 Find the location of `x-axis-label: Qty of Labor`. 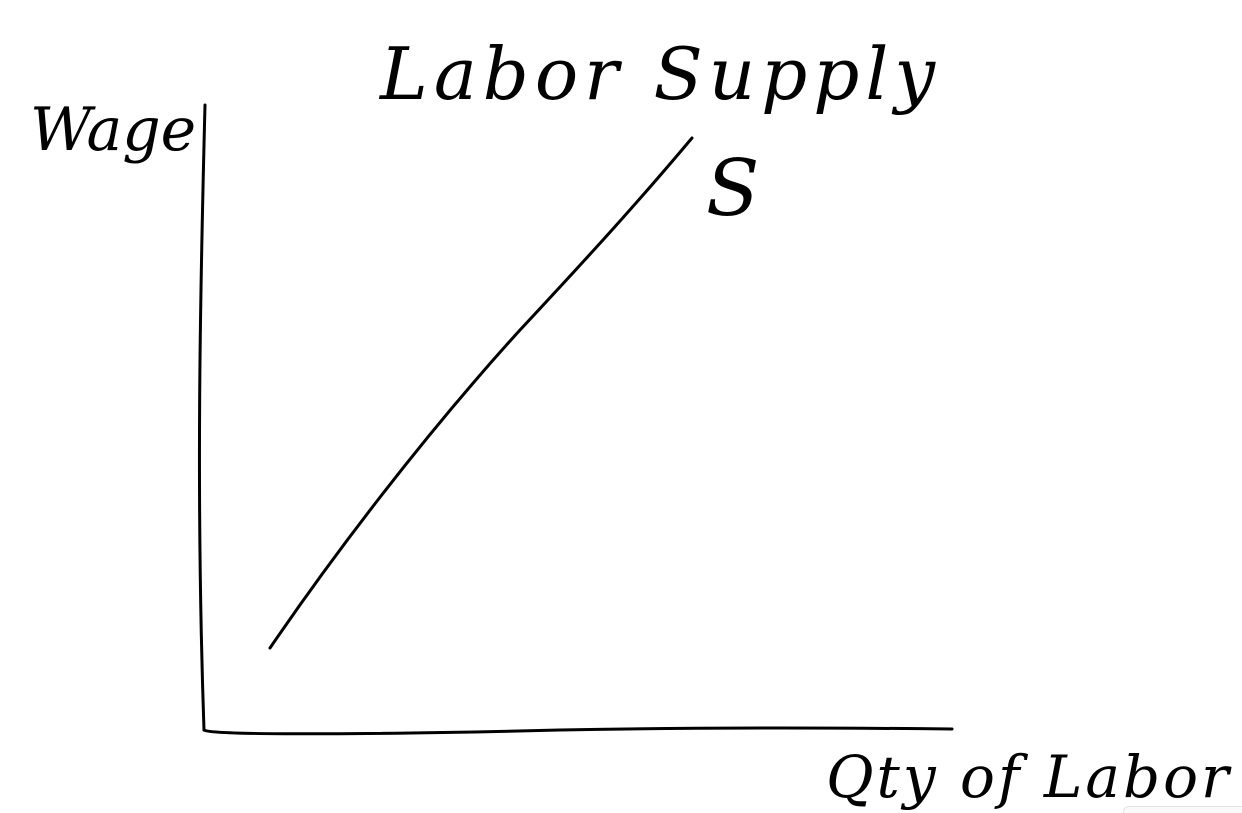

x-axis-label: Qty of Labor is located at coordinates (1029, 777).